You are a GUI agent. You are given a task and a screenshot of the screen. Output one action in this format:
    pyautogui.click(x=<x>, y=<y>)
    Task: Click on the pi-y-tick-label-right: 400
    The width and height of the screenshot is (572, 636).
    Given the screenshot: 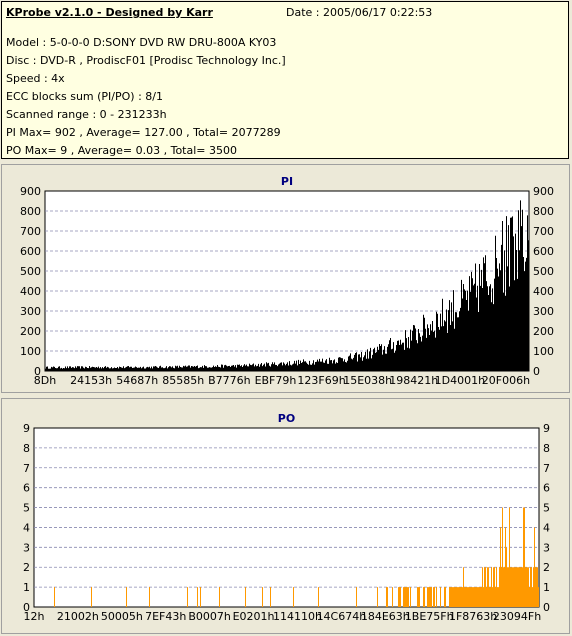 What is the action you would take?
    pyautogui.click(x=543, y=291)
    